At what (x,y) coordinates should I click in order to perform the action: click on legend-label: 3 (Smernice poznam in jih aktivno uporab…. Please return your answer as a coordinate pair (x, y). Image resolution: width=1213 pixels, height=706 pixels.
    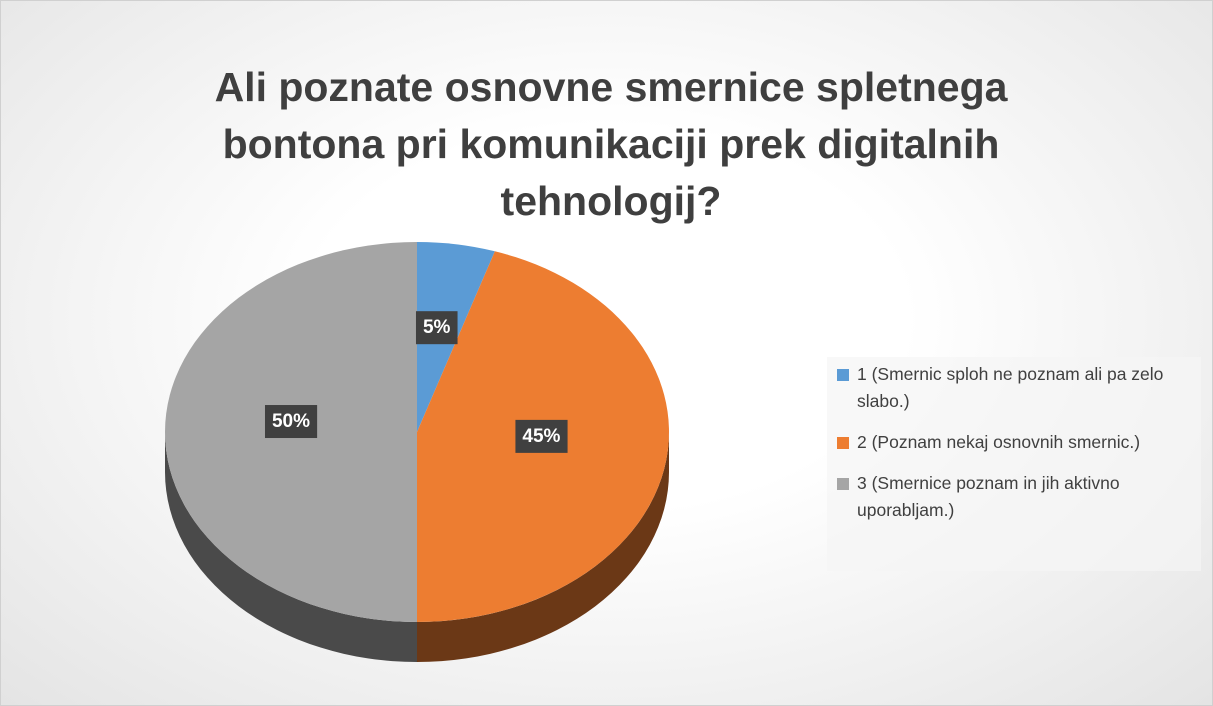
    Looking at the image, I should click on (988, 496).